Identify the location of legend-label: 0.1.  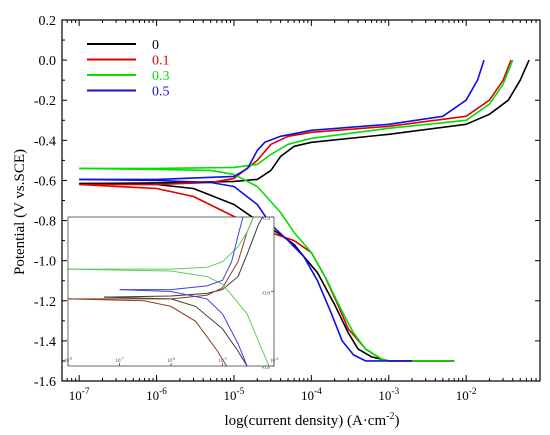
(161, 61).